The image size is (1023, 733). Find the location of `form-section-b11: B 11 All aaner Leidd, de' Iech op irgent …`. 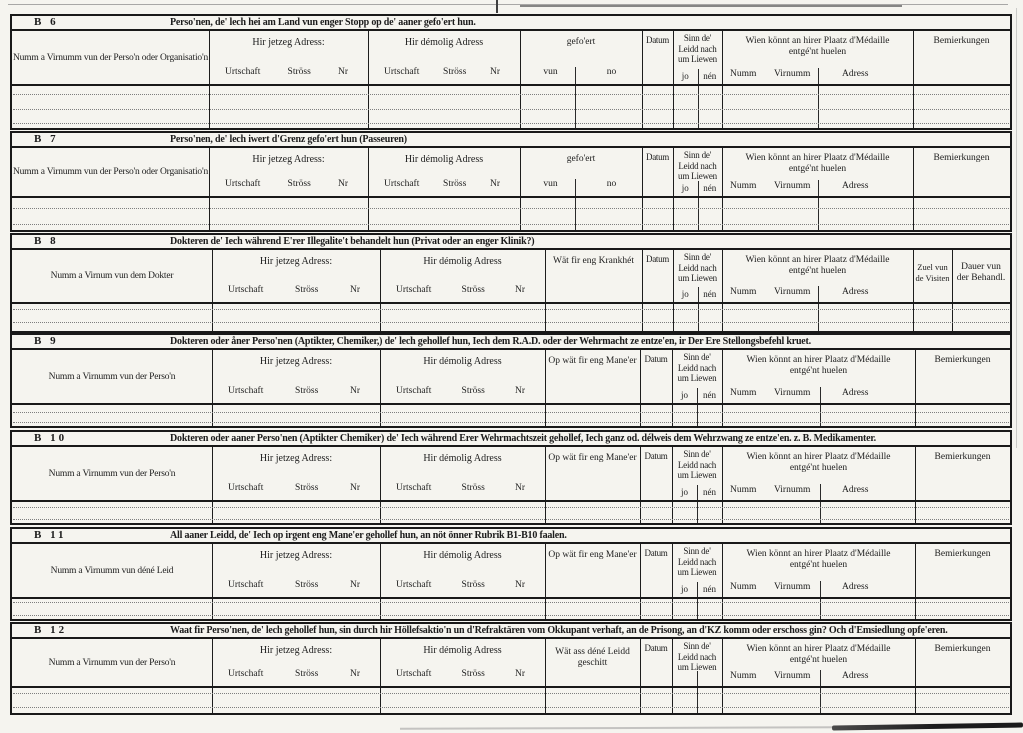

form-section-b11: B 11 All aaner Leidd, de' Iech op irgent … is located at coordinates (511, 574).